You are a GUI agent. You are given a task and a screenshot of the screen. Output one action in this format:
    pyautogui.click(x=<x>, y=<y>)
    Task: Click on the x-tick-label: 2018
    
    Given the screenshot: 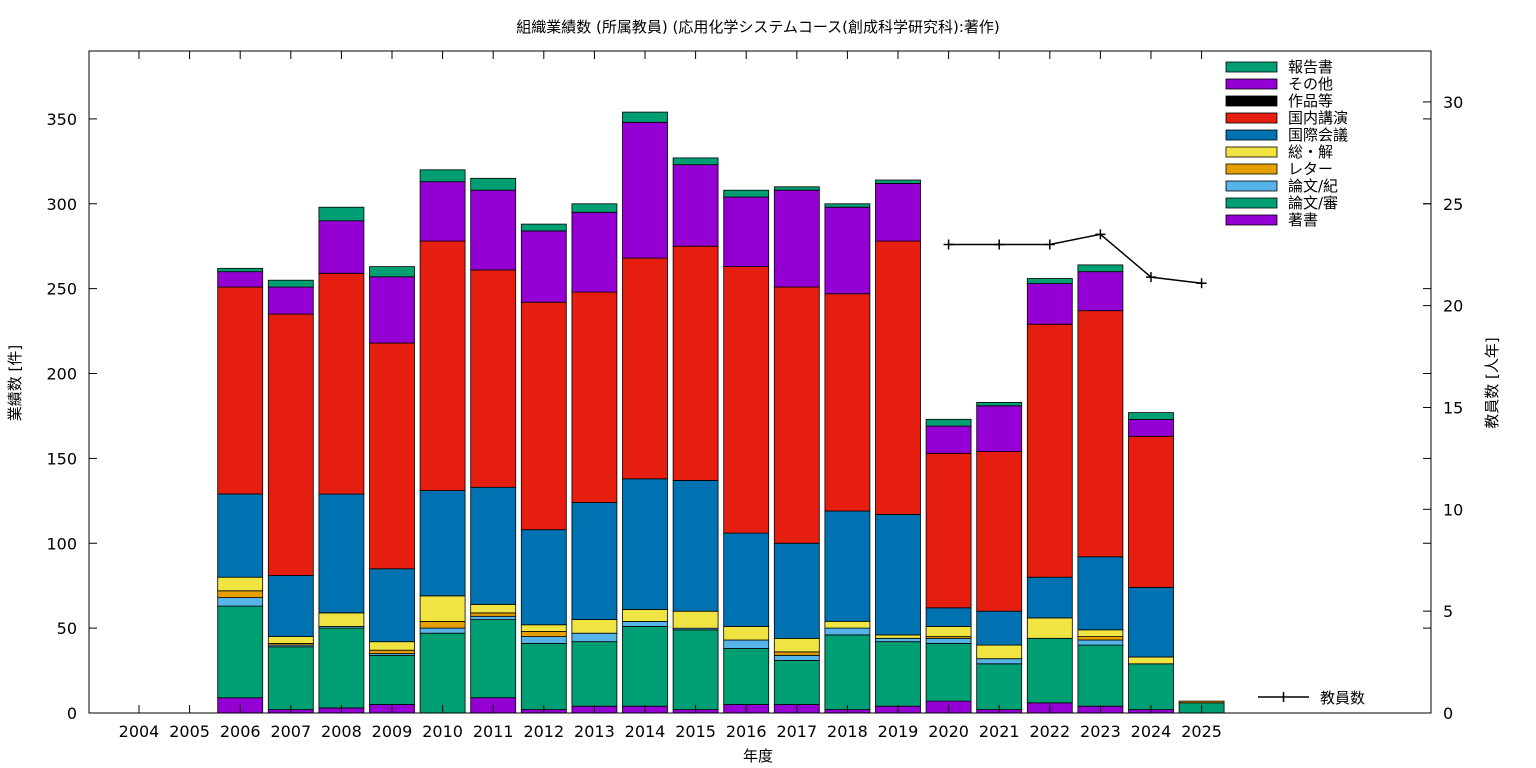 What is the action you would take?
    pyautogui.click(x=847, y=731)
    